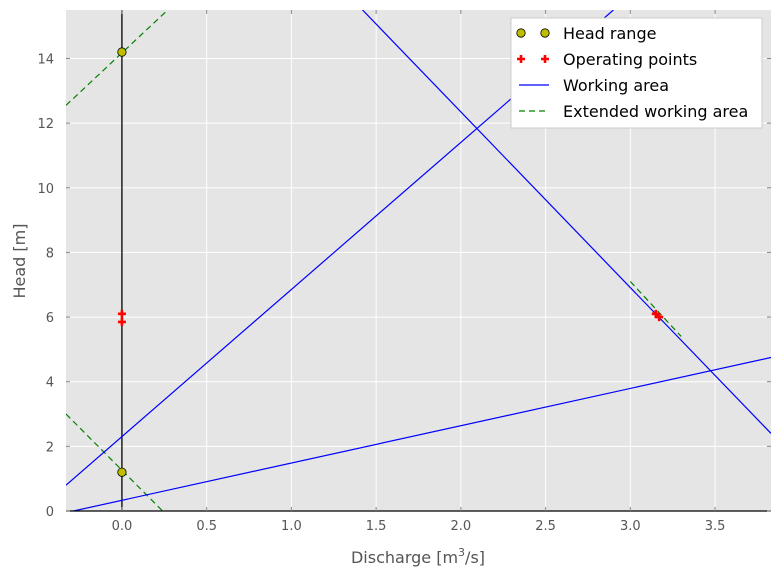 This screenshot has height=580, width=780. I want to click on y-axis-label: Head [m], so click(19, 261).